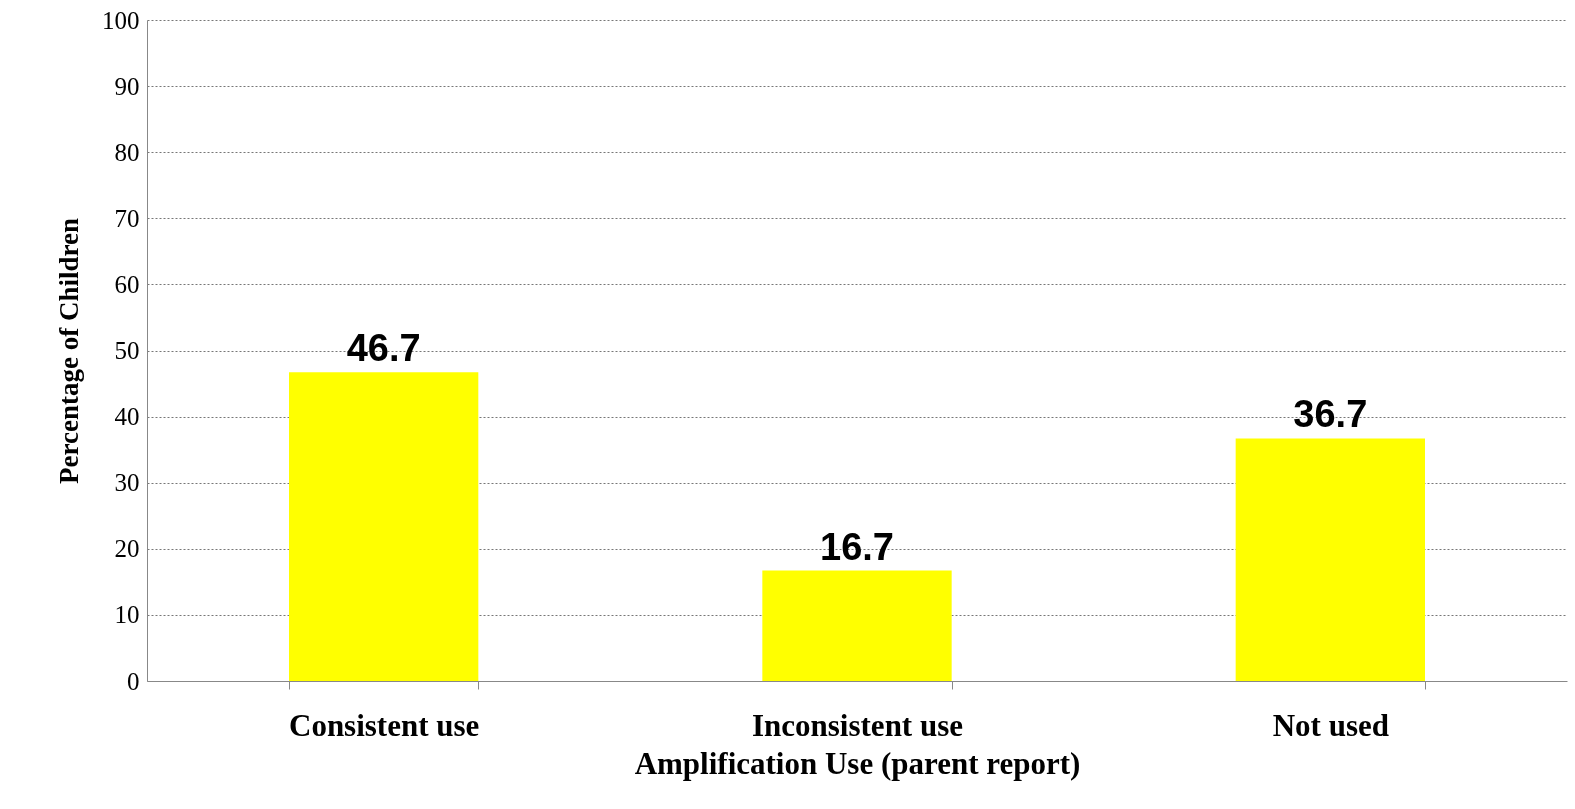 The height and width of the screenshot is (809, 1575). What do you see at coordinates (857, 763) in the screenshot?
I see `x-axis-title: Amplification Use (parent report)` at bounding box center [857, 763].